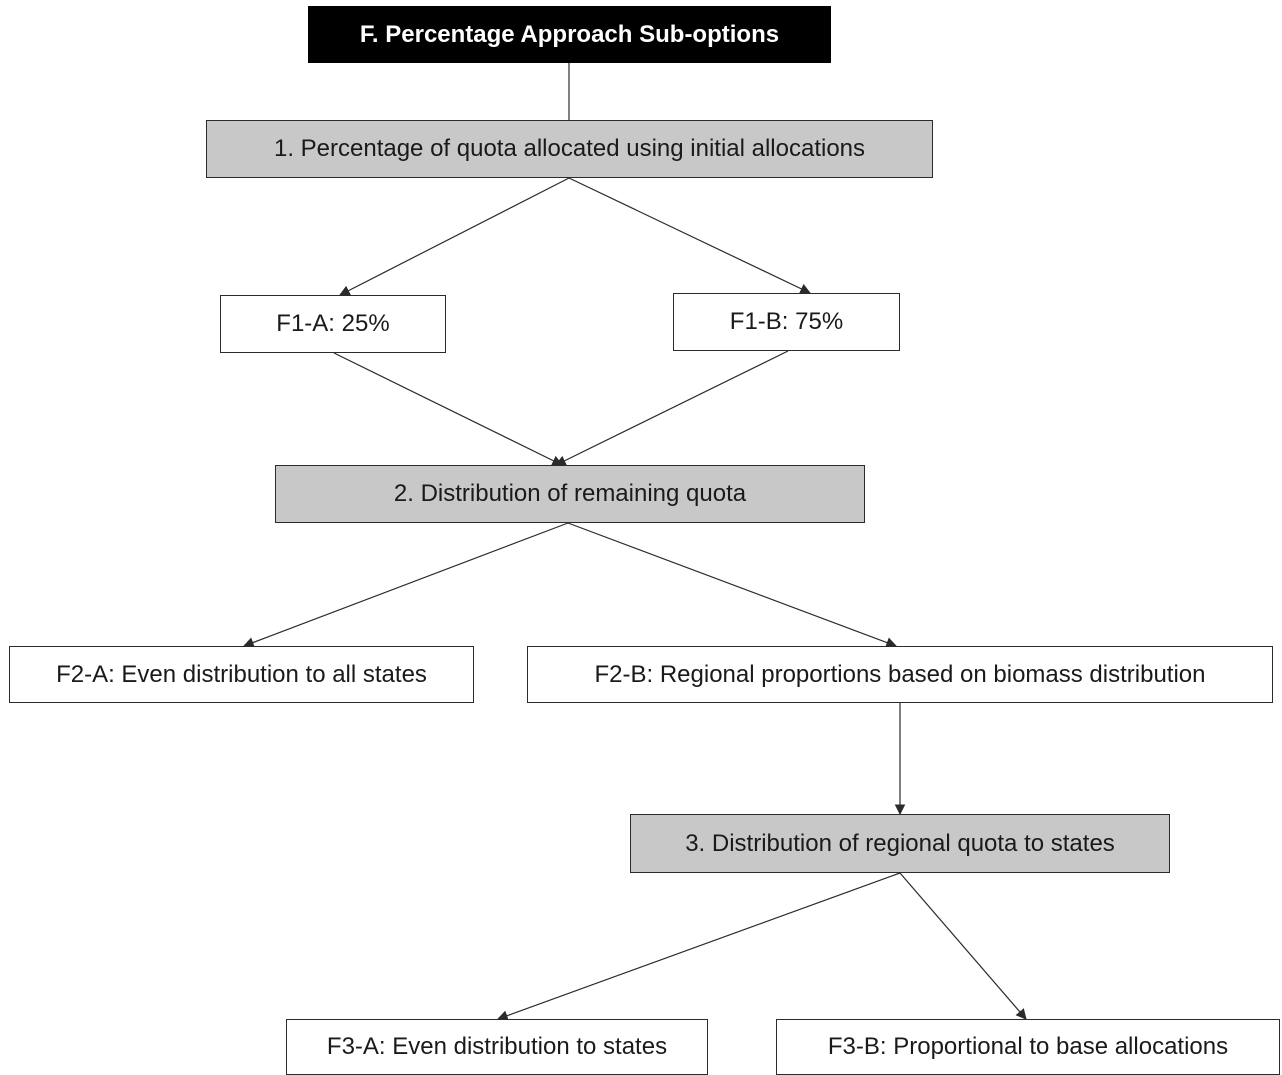  I want to click on edge-step2-f2b, so click(732, 585).